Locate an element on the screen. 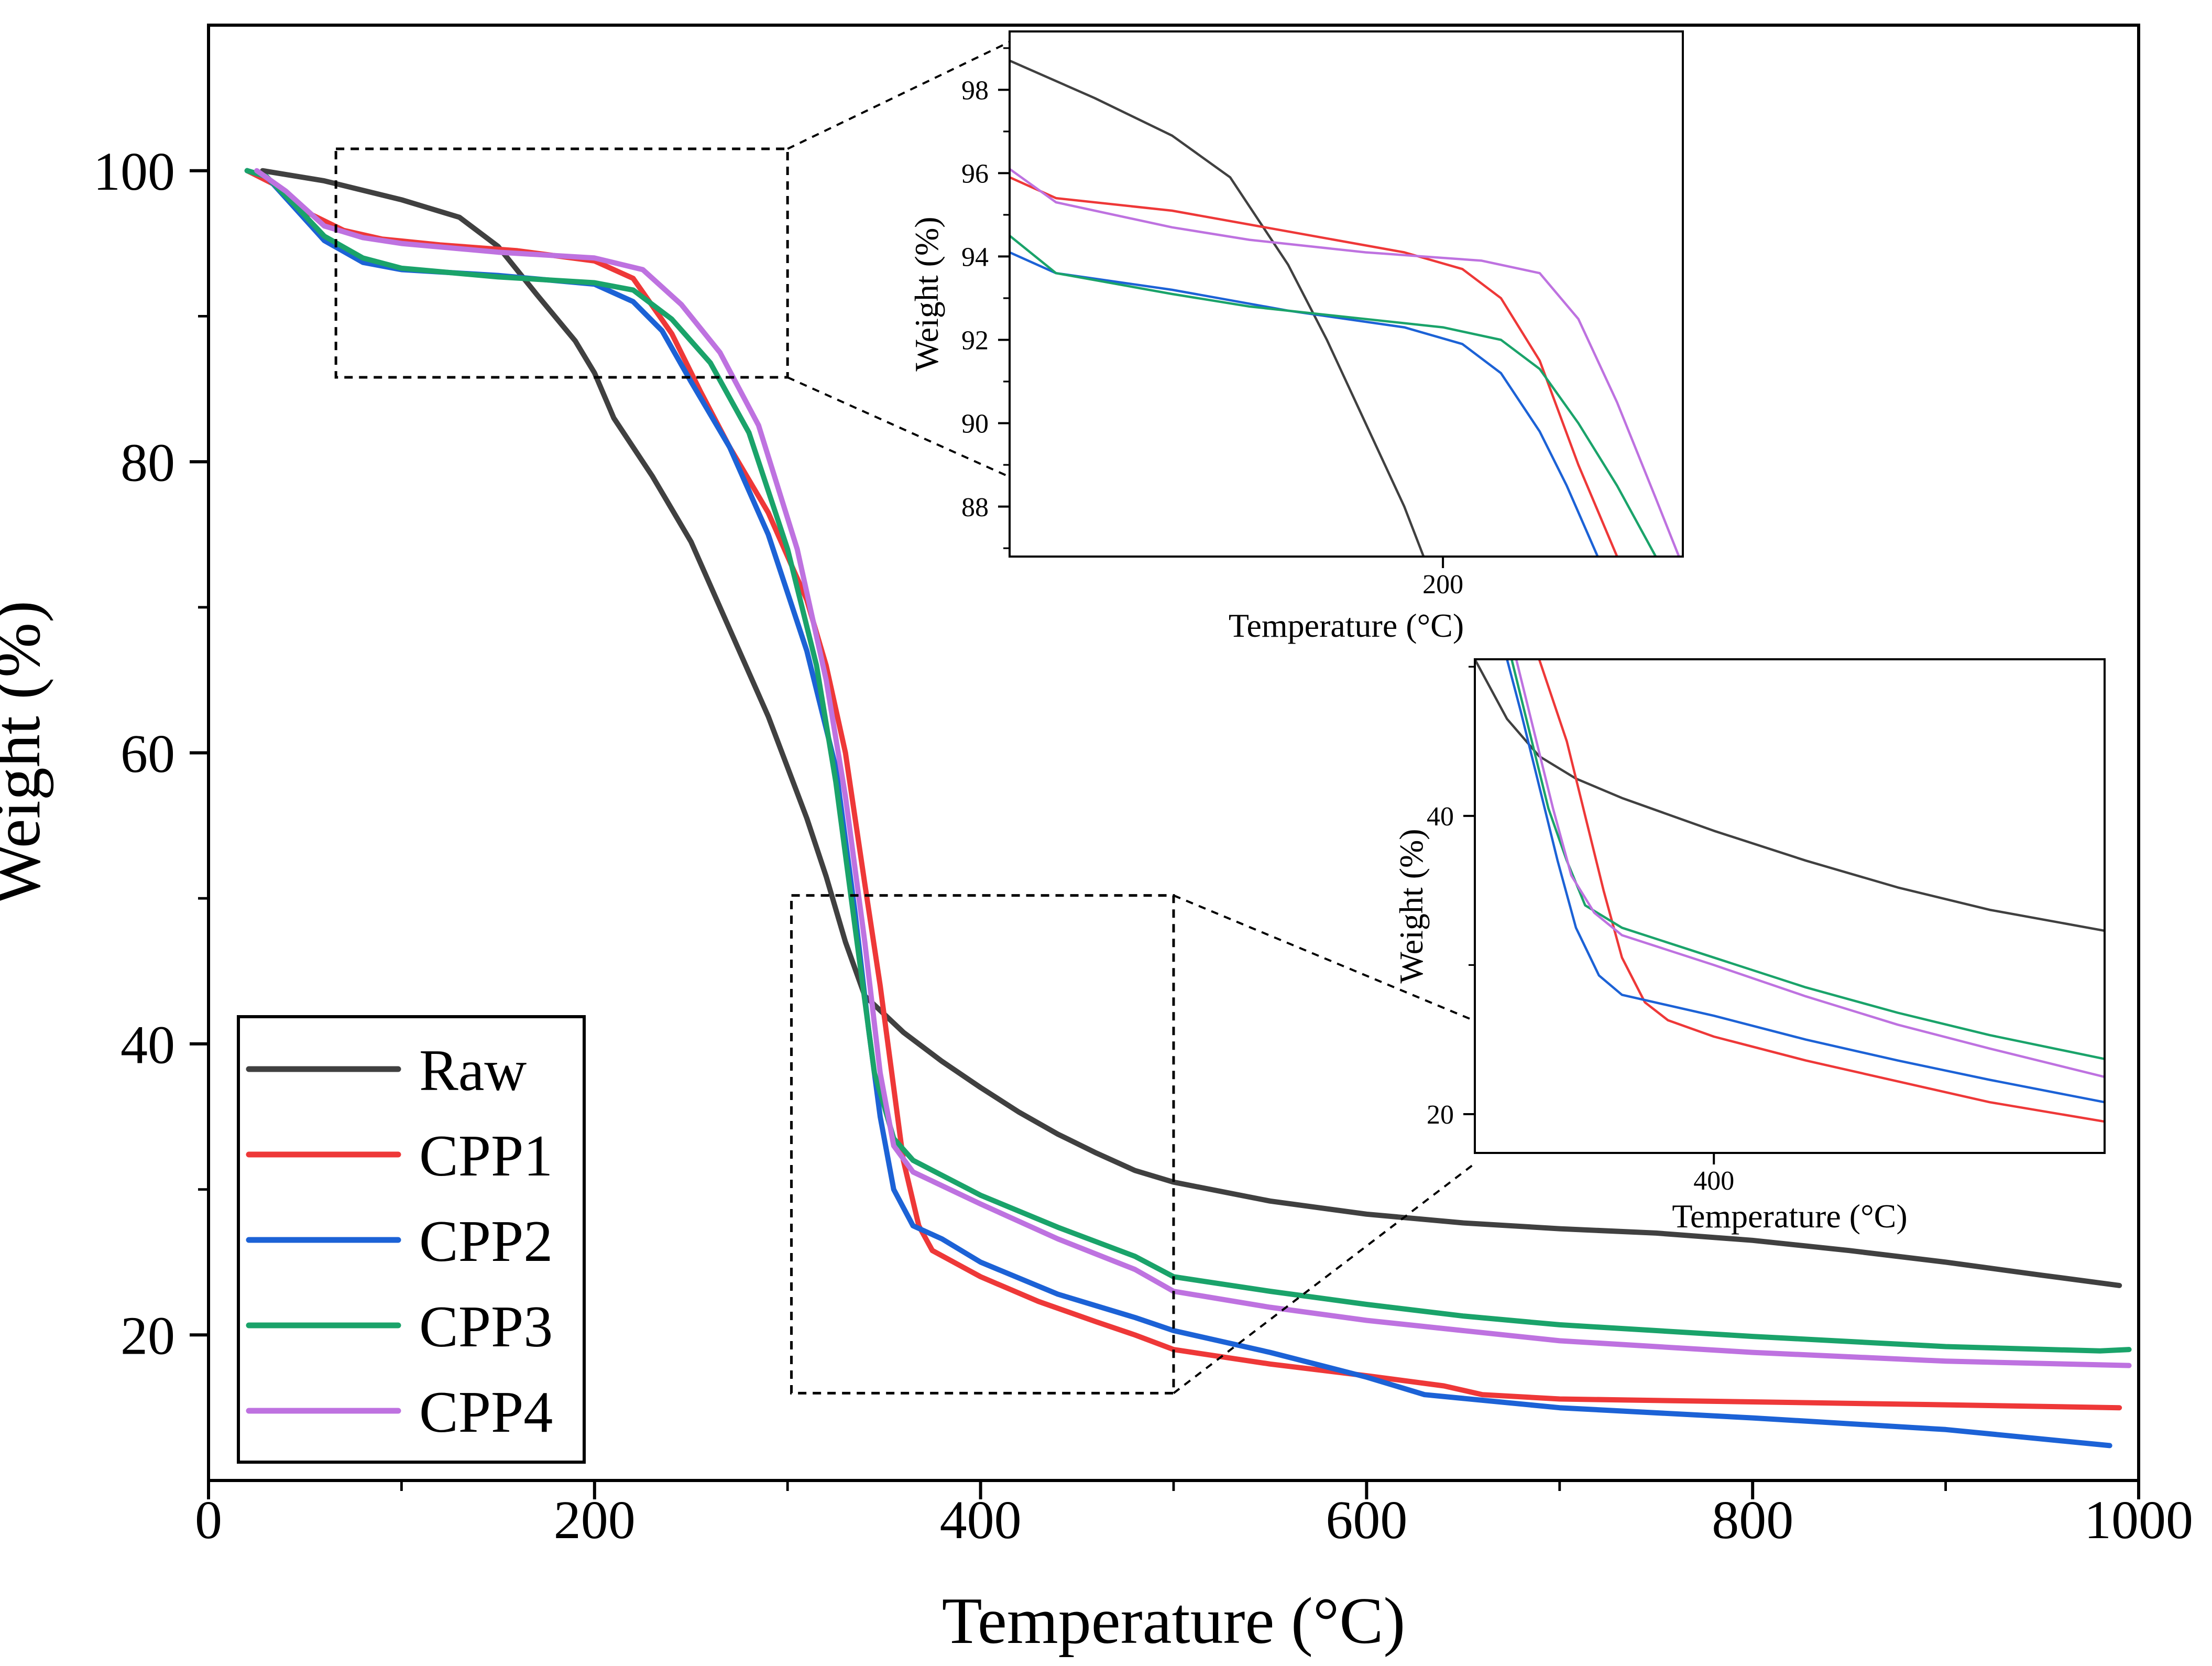 This screenshot has width=2212, height=1666. inset-top-plot-background is located at coordinates (1346, 294).